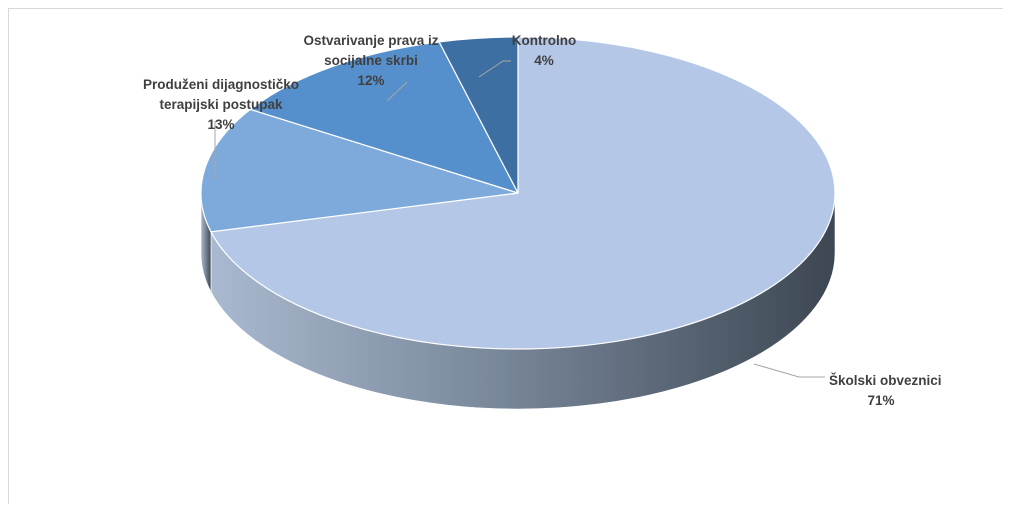 The width and height of the screenshot is (1011, 507). What do you see at coordinates (544, 40) in the screenshot?
I see `slice-label-3-line-0: Kontrolno` at bounding box center [544, 40].